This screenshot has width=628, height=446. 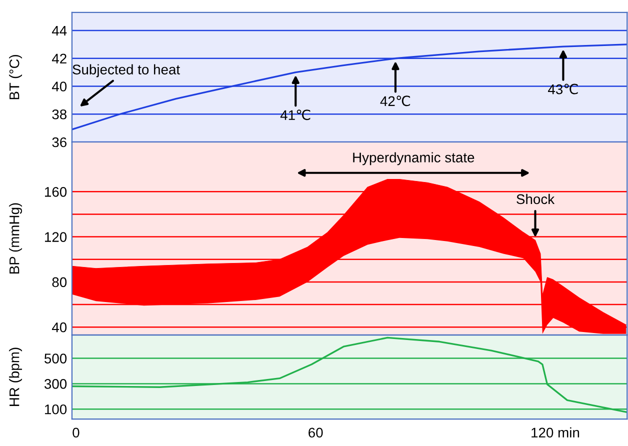 I want to click on y-axis-title: BT (°C), so click(x=15, y=77).